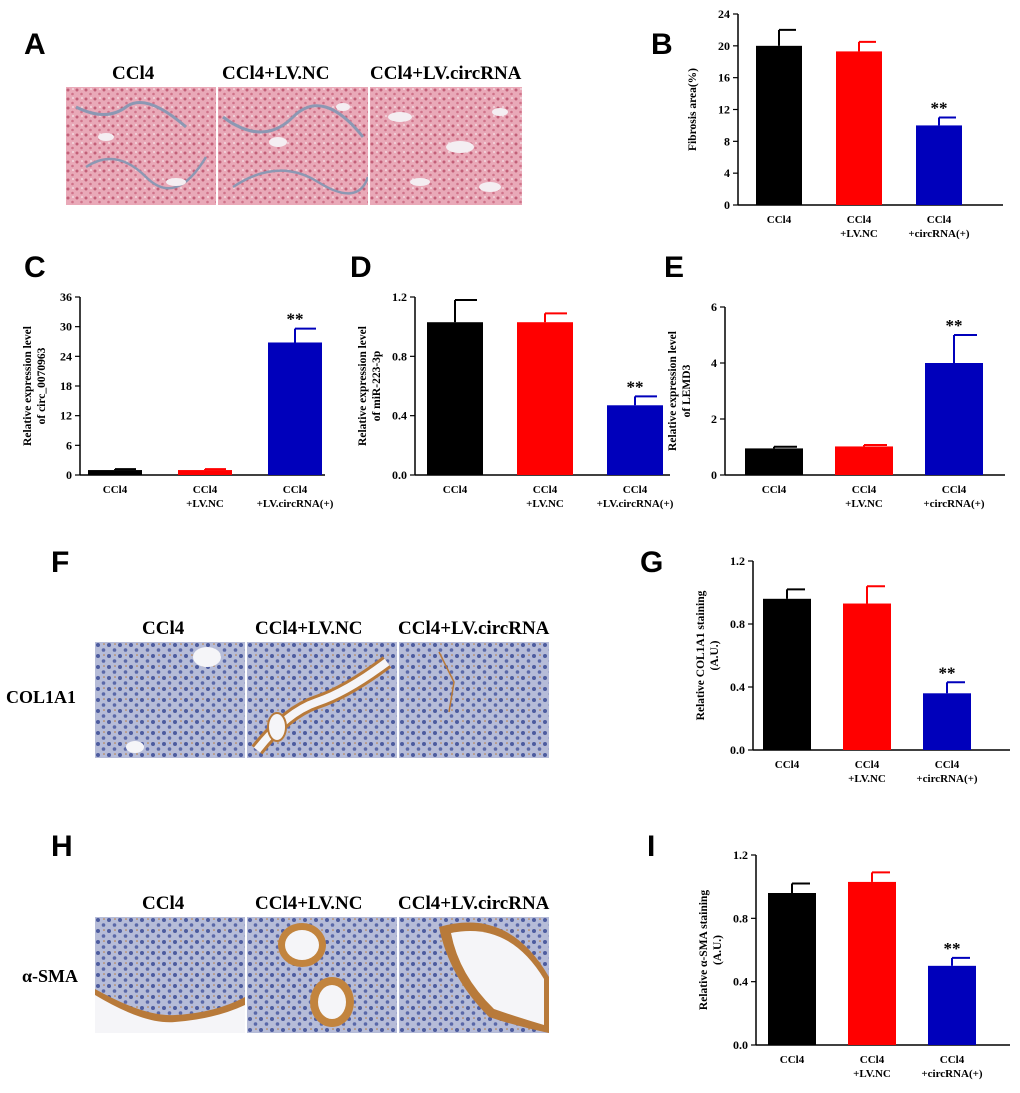  Describe the element at coordinates (35, 44) in the screenshot. I see `panel-letter-a: A` at that location.